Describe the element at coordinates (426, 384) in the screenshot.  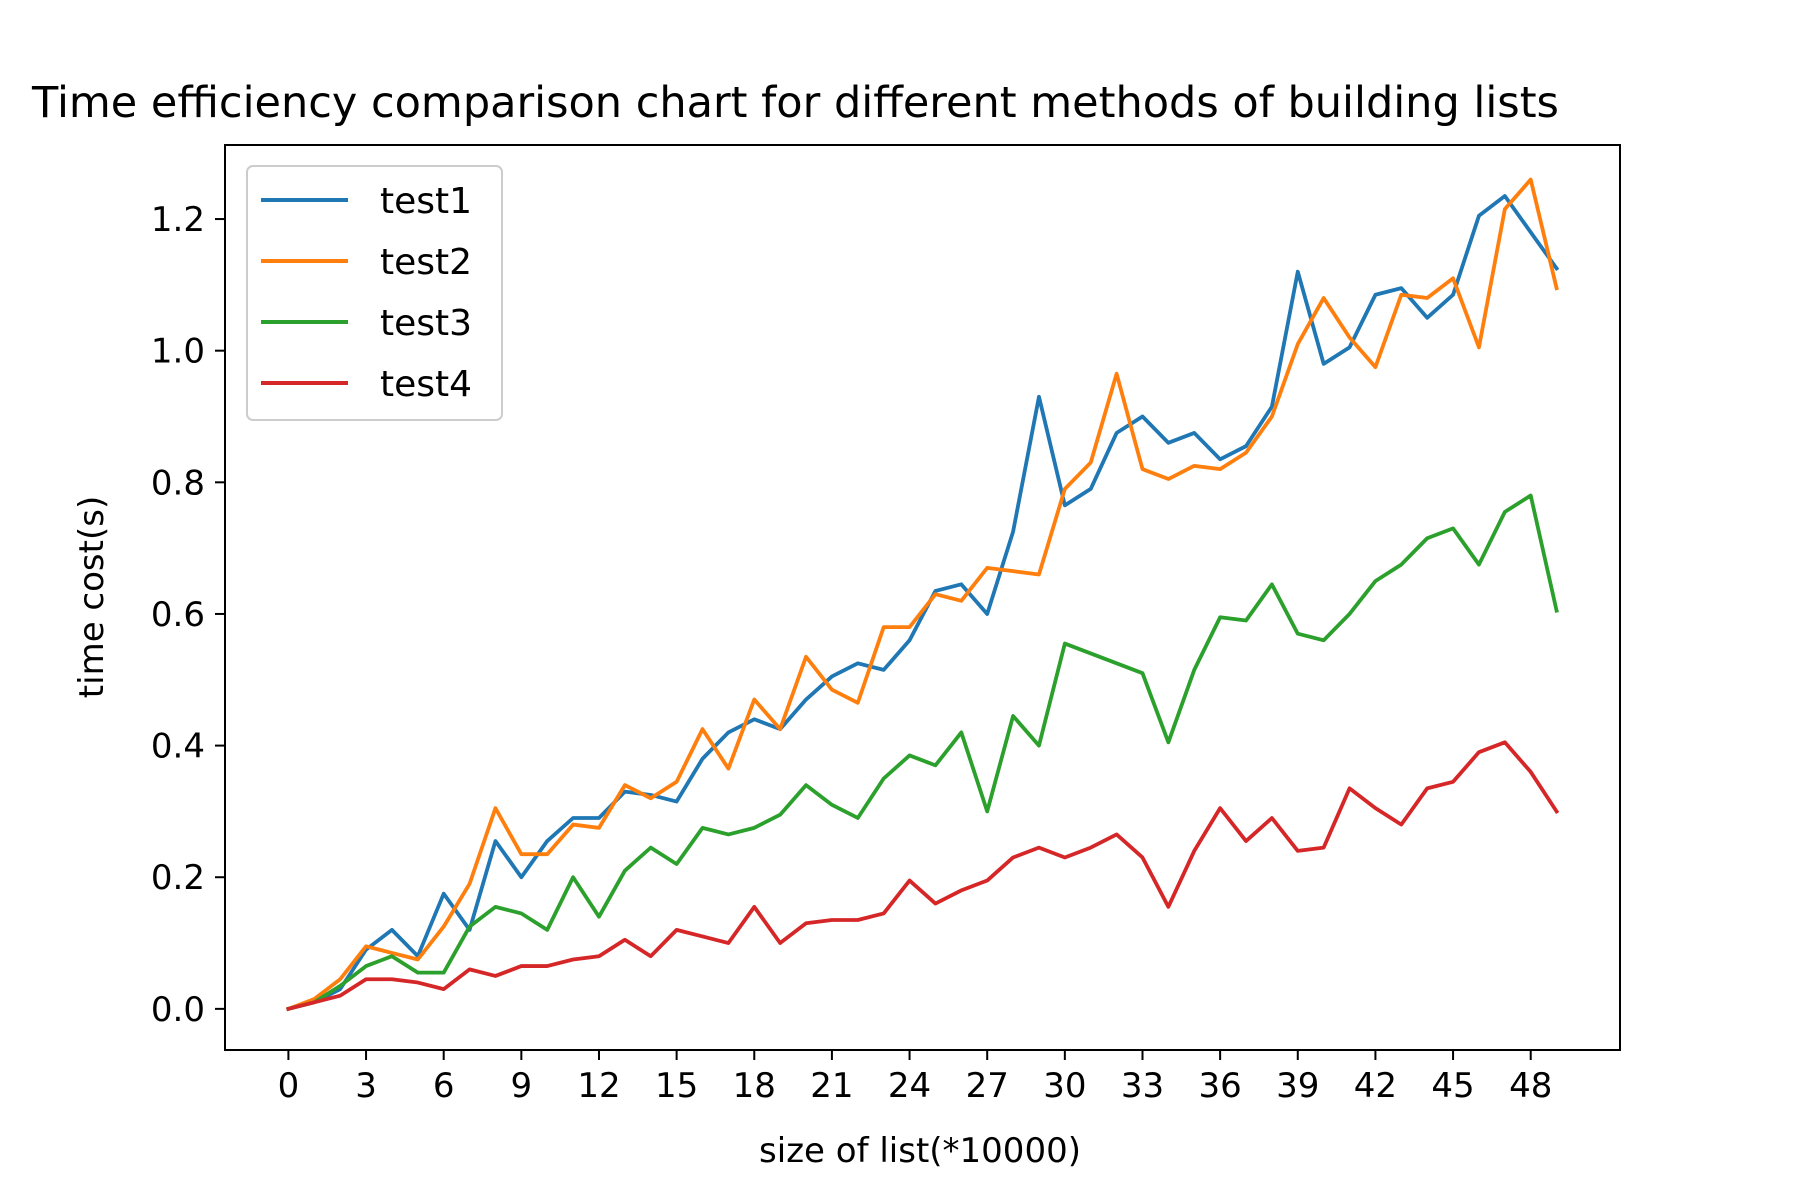
I see `legend-label-test4: test4` at that location.